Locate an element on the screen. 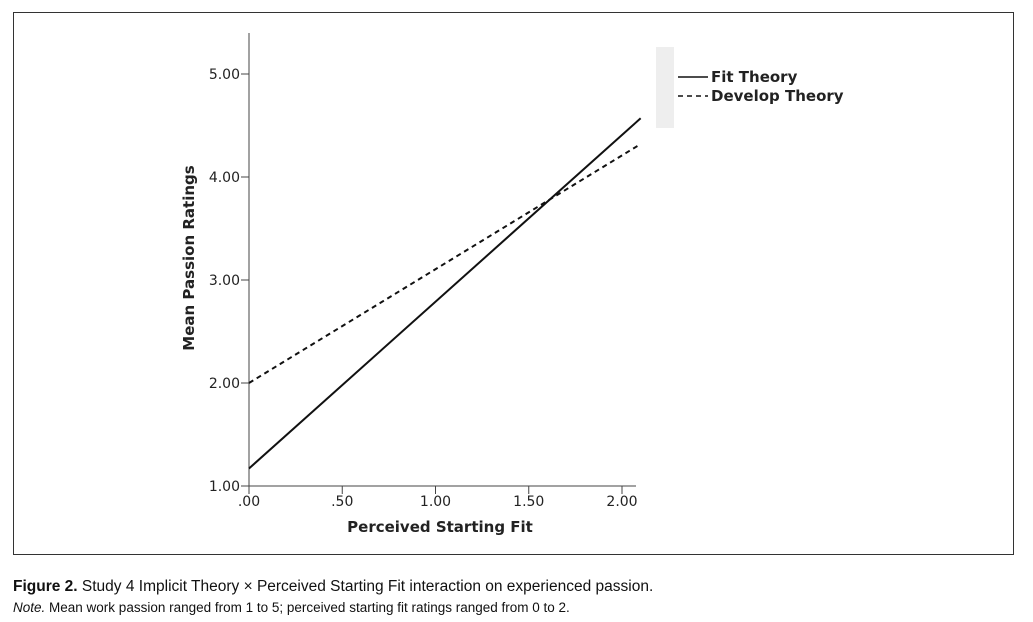 The height and width of the screenshot is (622, 1033). x-tick-label: 2.00 is located at coordinates (621, 502).